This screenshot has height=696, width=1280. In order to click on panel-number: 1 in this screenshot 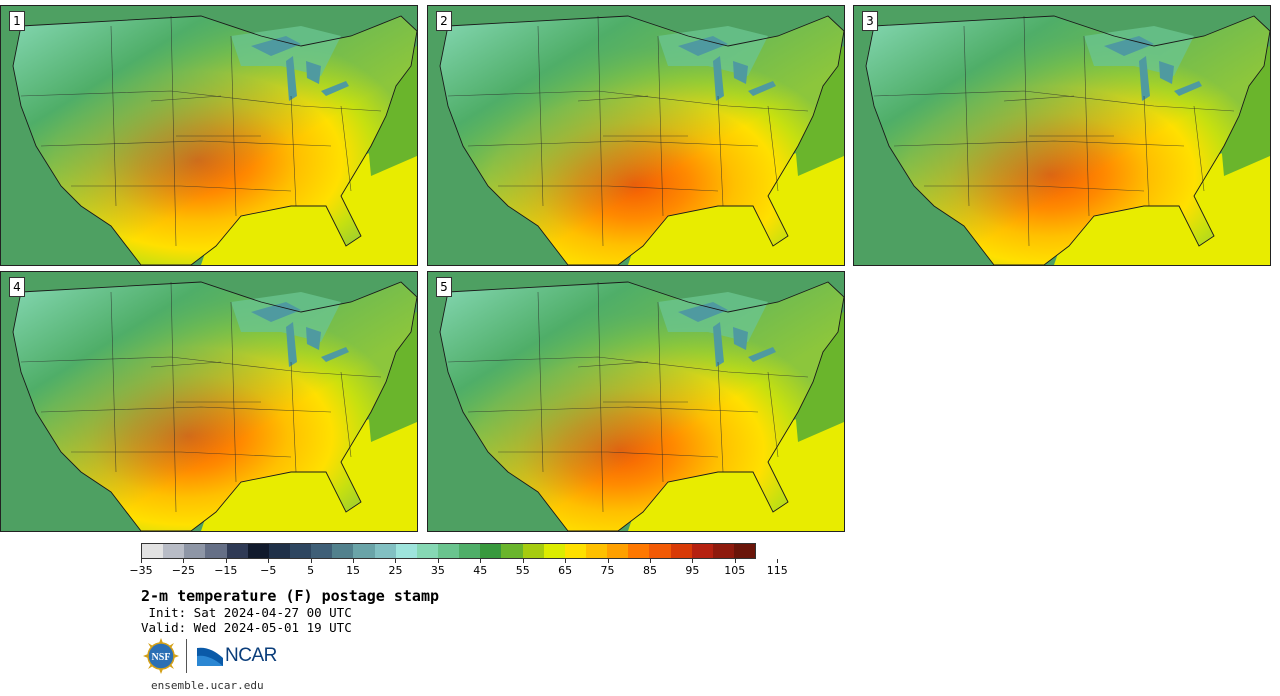, I will do `click(17, 21)`.